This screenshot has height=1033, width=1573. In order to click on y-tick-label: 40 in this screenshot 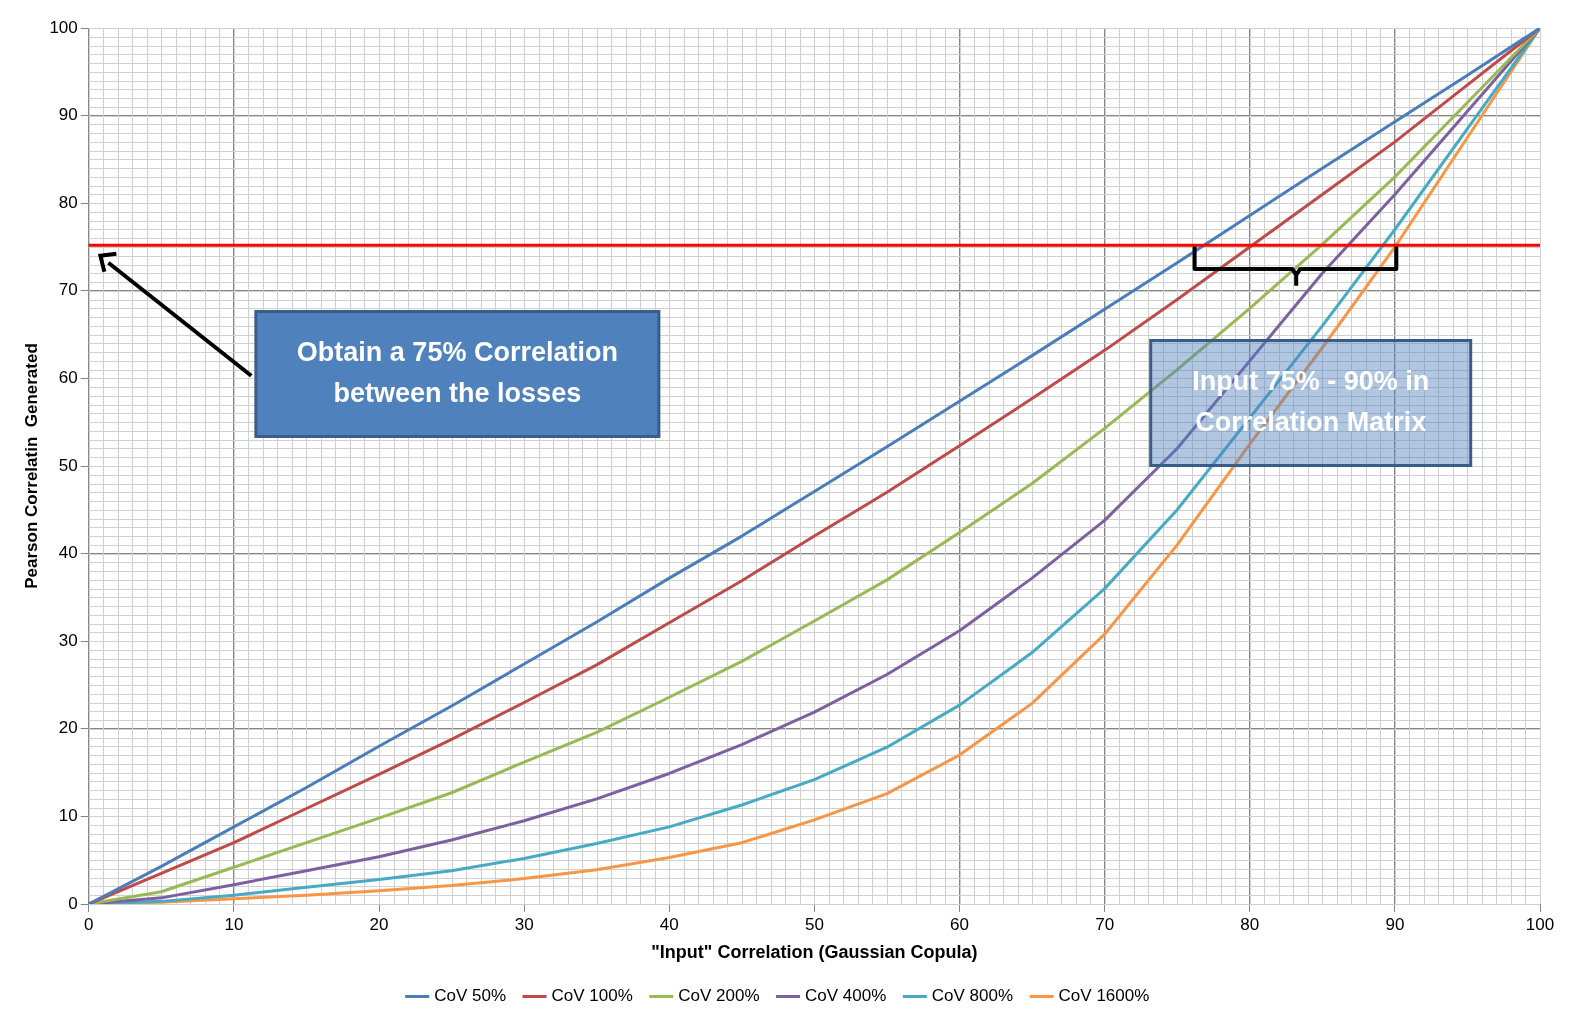, I will do `click(68, 553)`.